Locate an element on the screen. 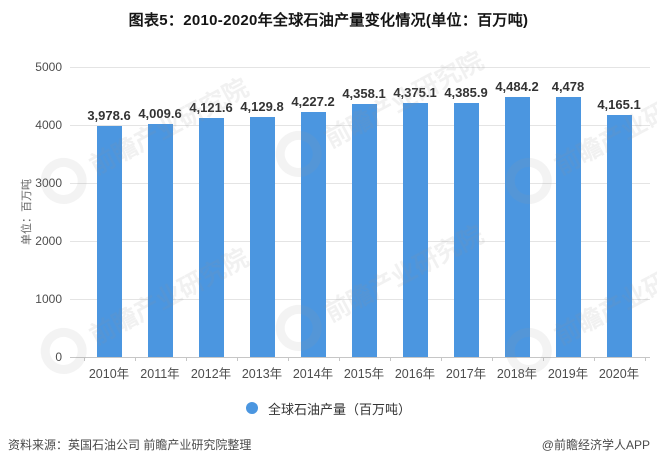 The width and height of the screenshot is (657, 461). y-tick-label: 1000 is located at coordinates (48, 299).